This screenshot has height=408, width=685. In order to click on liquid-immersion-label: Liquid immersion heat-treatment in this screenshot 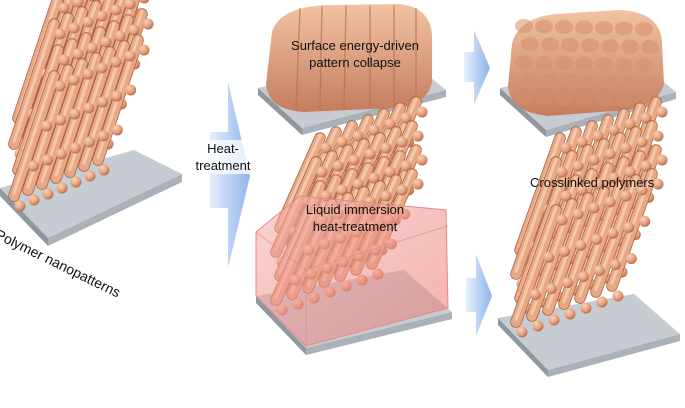, I will do `click(355, 218)`.